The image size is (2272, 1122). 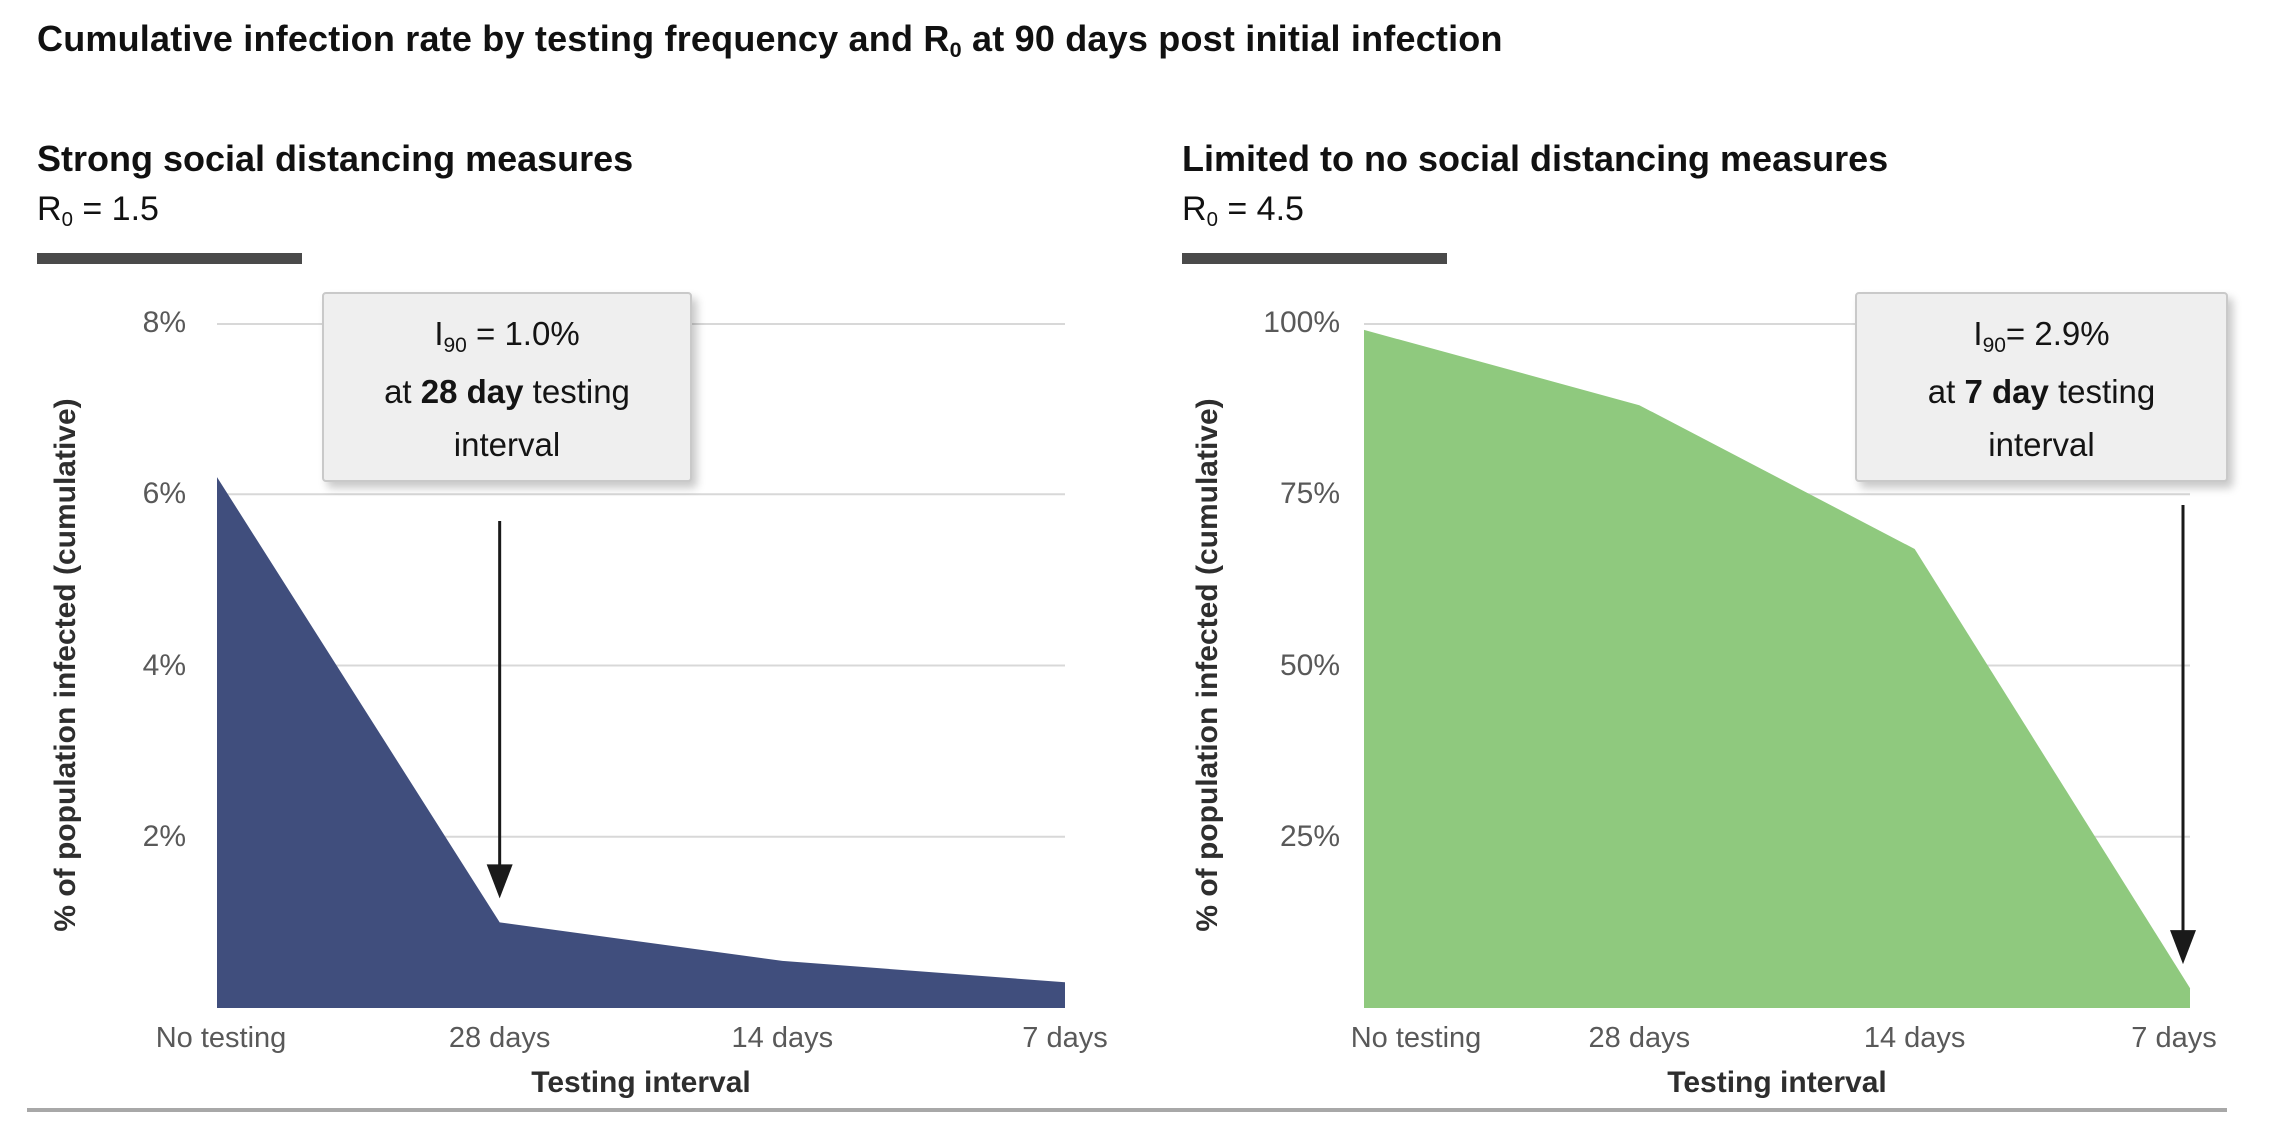 What do you see at coordinates (49, 209) in the screenshot?
I see `left-r0-symbol: R` at bounding box center [49, 209].